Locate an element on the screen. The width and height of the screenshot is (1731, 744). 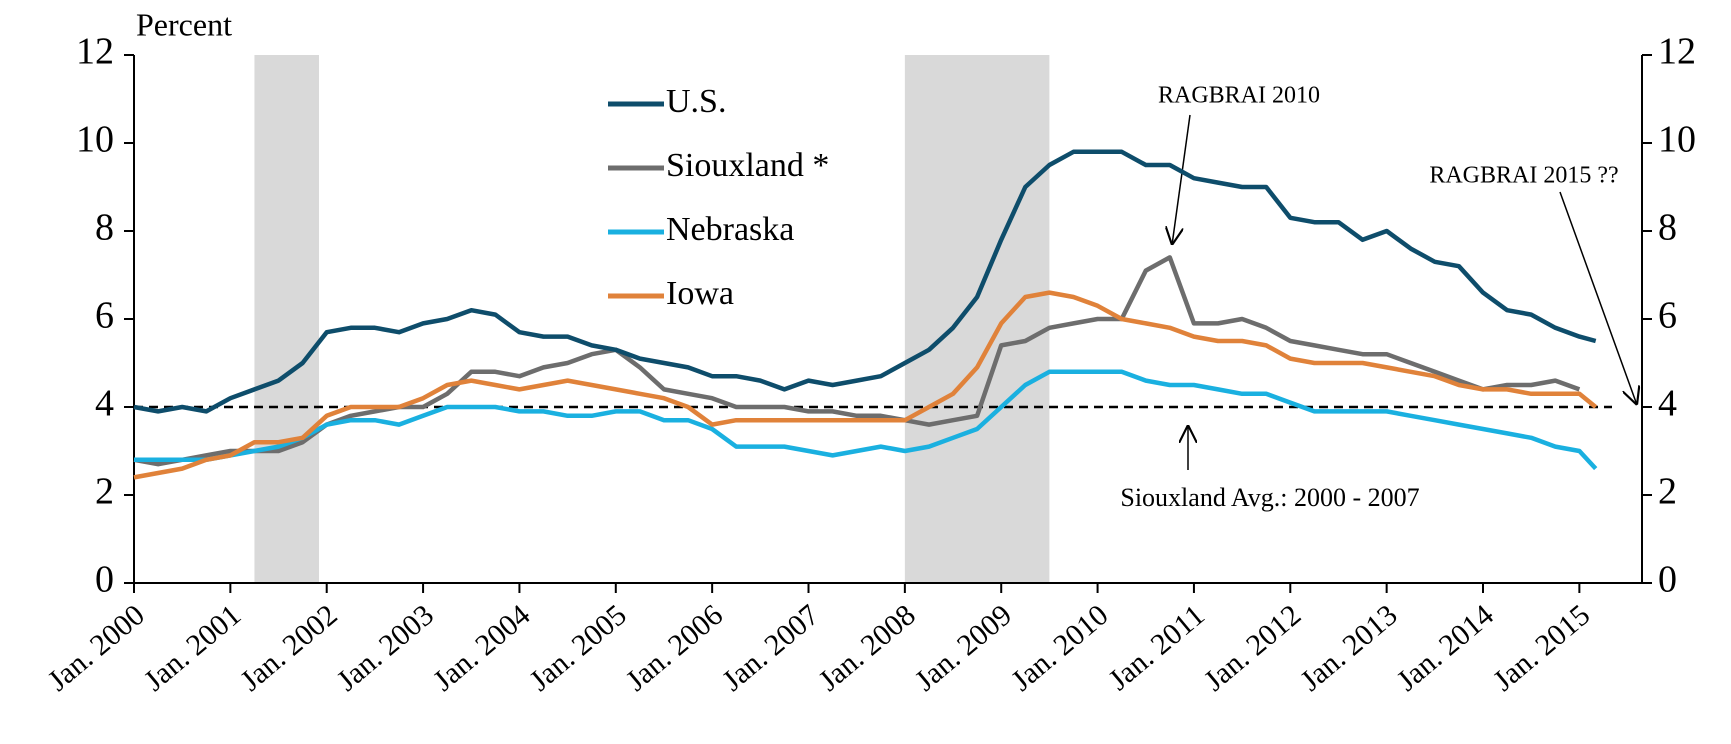
x-tick-label: Jan. 2002 is located at coordinates (288, 647).